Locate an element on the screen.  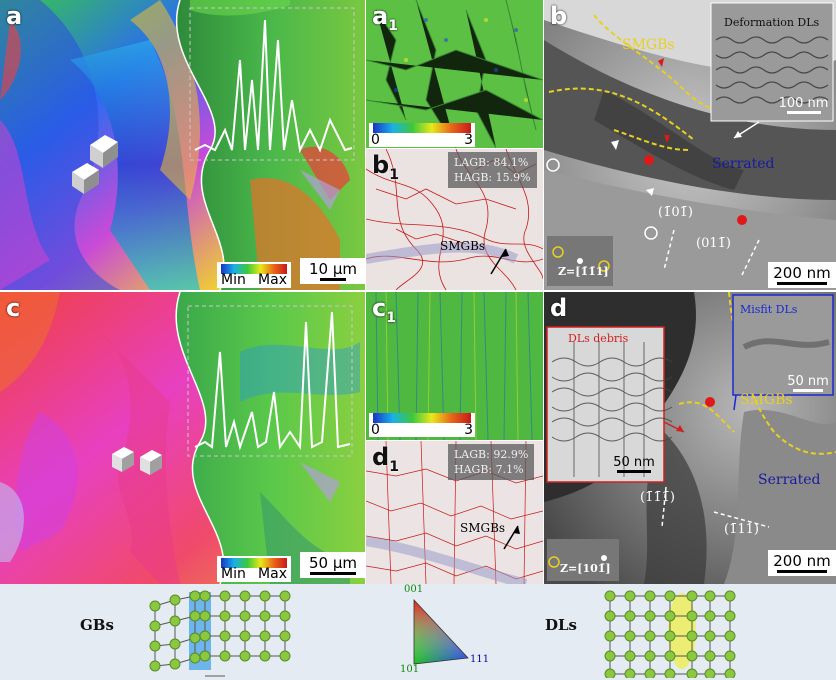
serrated-label-b: Serrated is located at coordinates (743, 164).